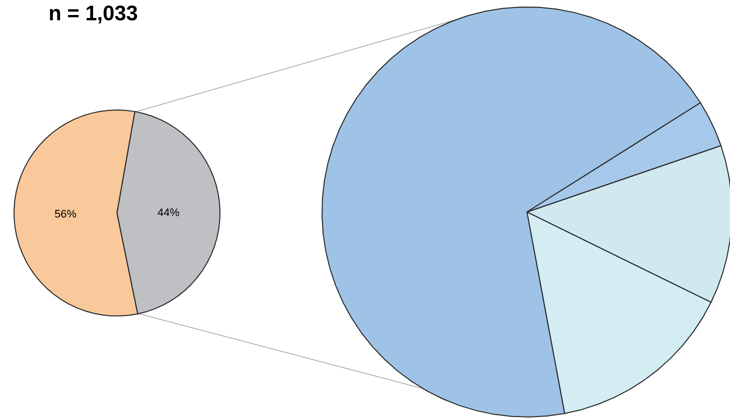  I want to click on data-label: 56%, so click(65, 214).